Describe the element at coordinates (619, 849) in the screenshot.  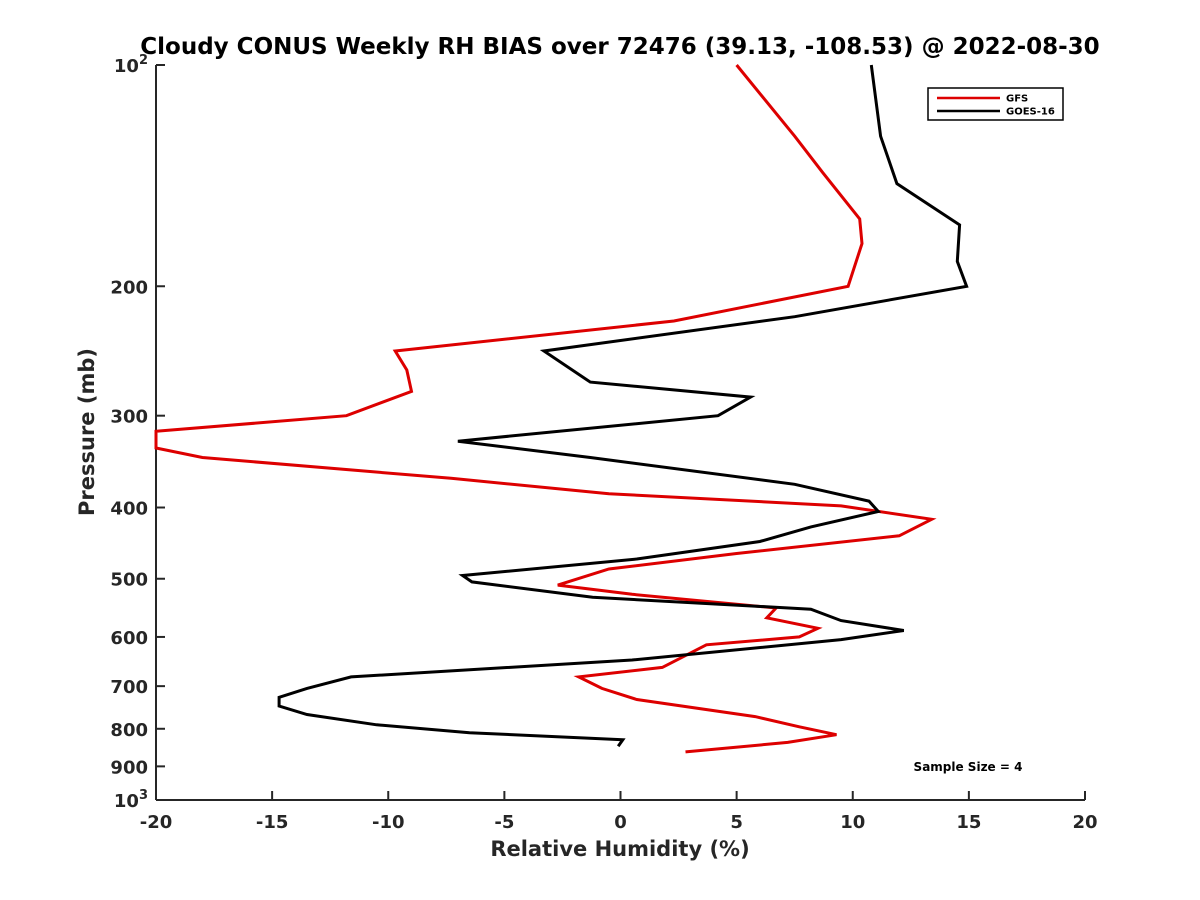
I see `x-axis-label: Relative Humidity (%)` at that location.